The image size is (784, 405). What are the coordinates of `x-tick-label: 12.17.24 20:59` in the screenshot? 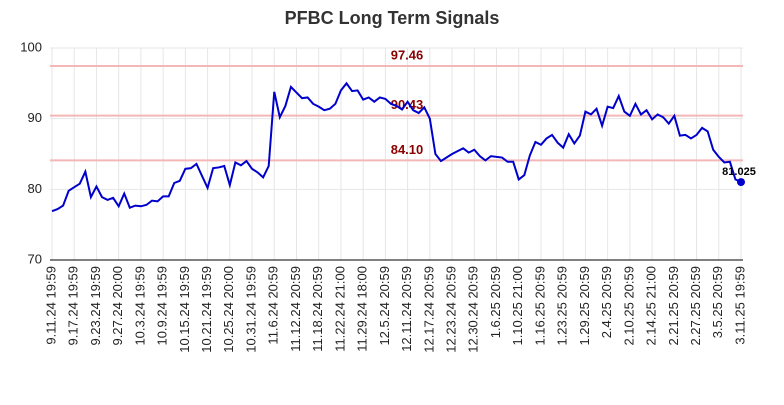 It's located at (428, 309).